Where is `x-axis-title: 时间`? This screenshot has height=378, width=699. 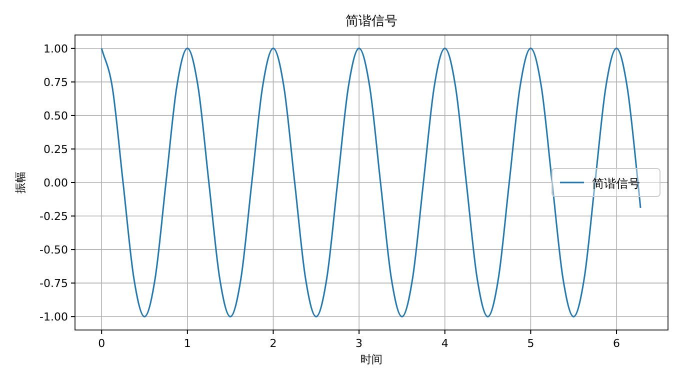
x-axis-title: 时间 is located at coordinates (371, 359).